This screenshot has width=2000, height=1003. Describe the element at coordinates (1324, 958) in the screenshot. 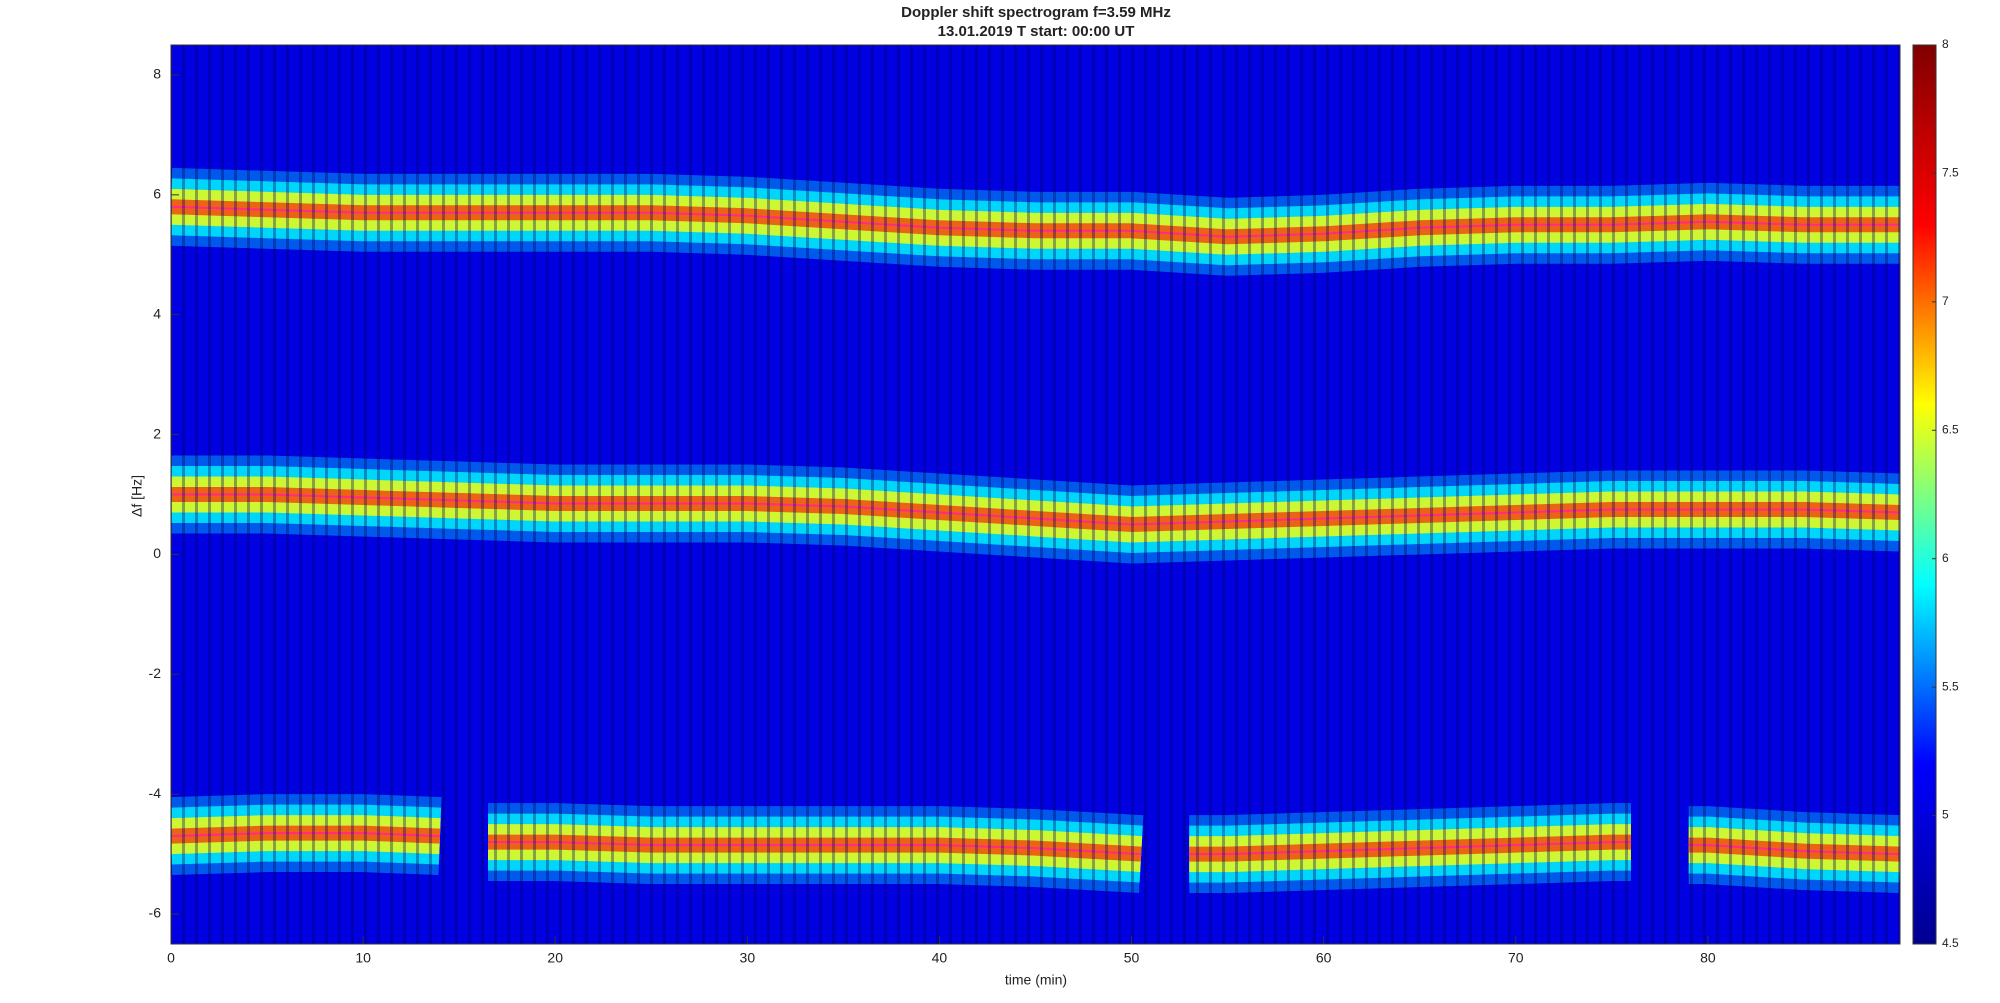

I see `x-tick-label: 60` at that location.